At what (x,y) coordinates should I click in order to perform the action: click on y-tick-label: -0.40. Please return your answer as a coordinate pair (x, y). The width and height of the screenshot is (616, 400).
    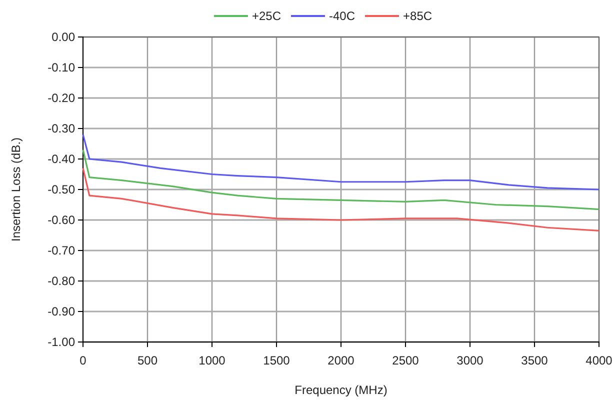
    Looking at the image, I should click on (62, 159).